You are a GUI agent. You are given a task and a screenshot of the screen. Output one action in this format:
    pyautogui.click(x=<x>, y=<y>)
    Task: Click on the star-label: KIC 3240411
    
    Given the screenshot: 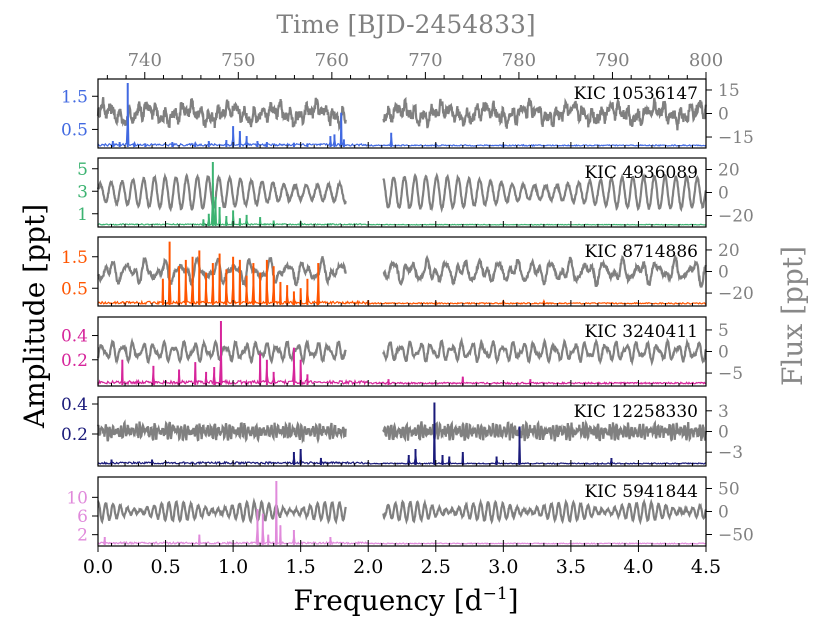 What is the action you would take?
    pyautogui.click(x=641, y=332)
    